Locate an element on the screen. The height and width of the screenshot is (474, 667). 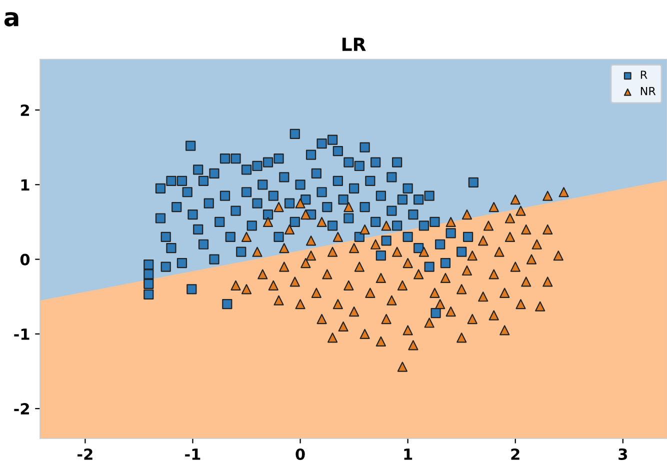
legend-label: NR is located at coordinates (648, 91).